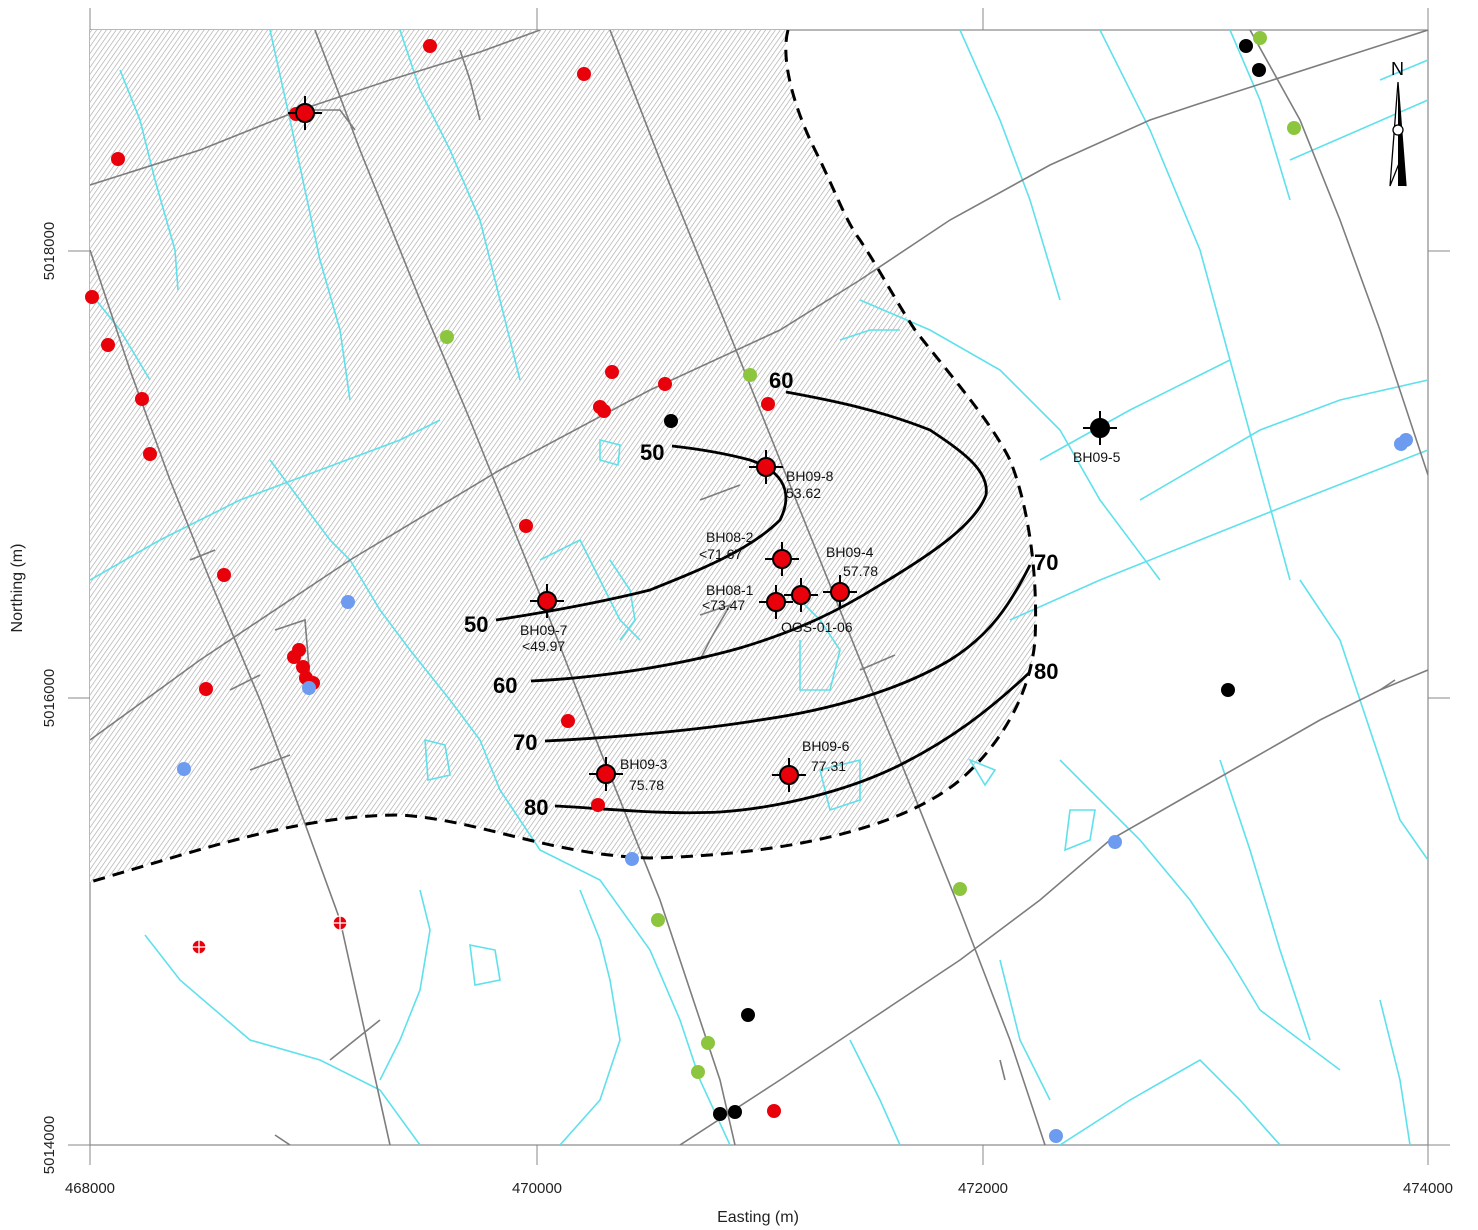 This screenshot has height=1230, width=1478. What do you see at coordinates (544, 630) in the screenshot?
I see `borehole-name-bh09-7: BH09-7` at bounding box center [544, 630].